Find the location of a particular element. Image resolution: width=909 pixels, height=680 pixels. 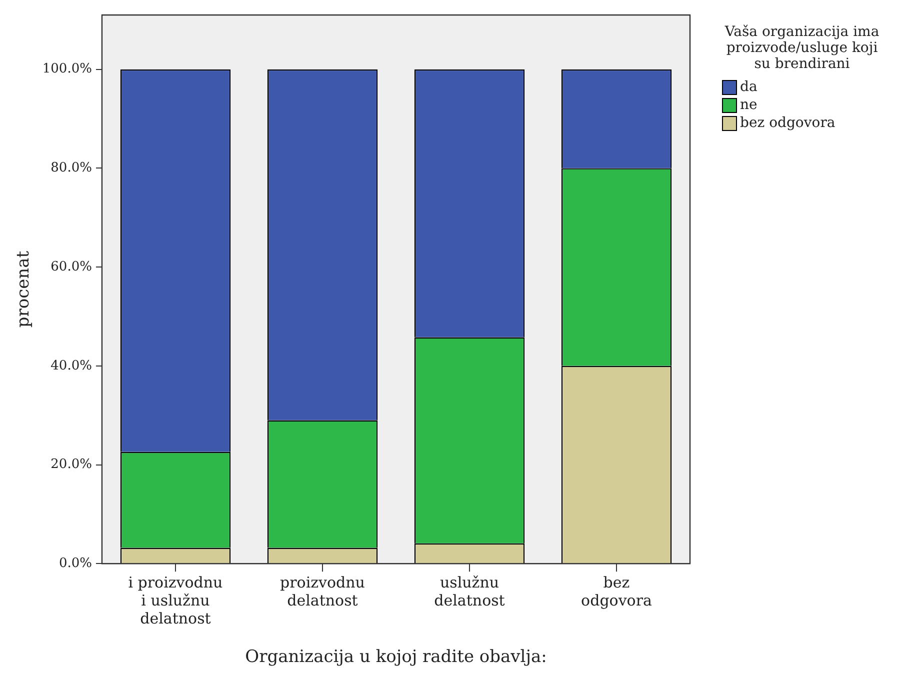

x-tick-label: bez odgovora is located at coordinates (616, 591).